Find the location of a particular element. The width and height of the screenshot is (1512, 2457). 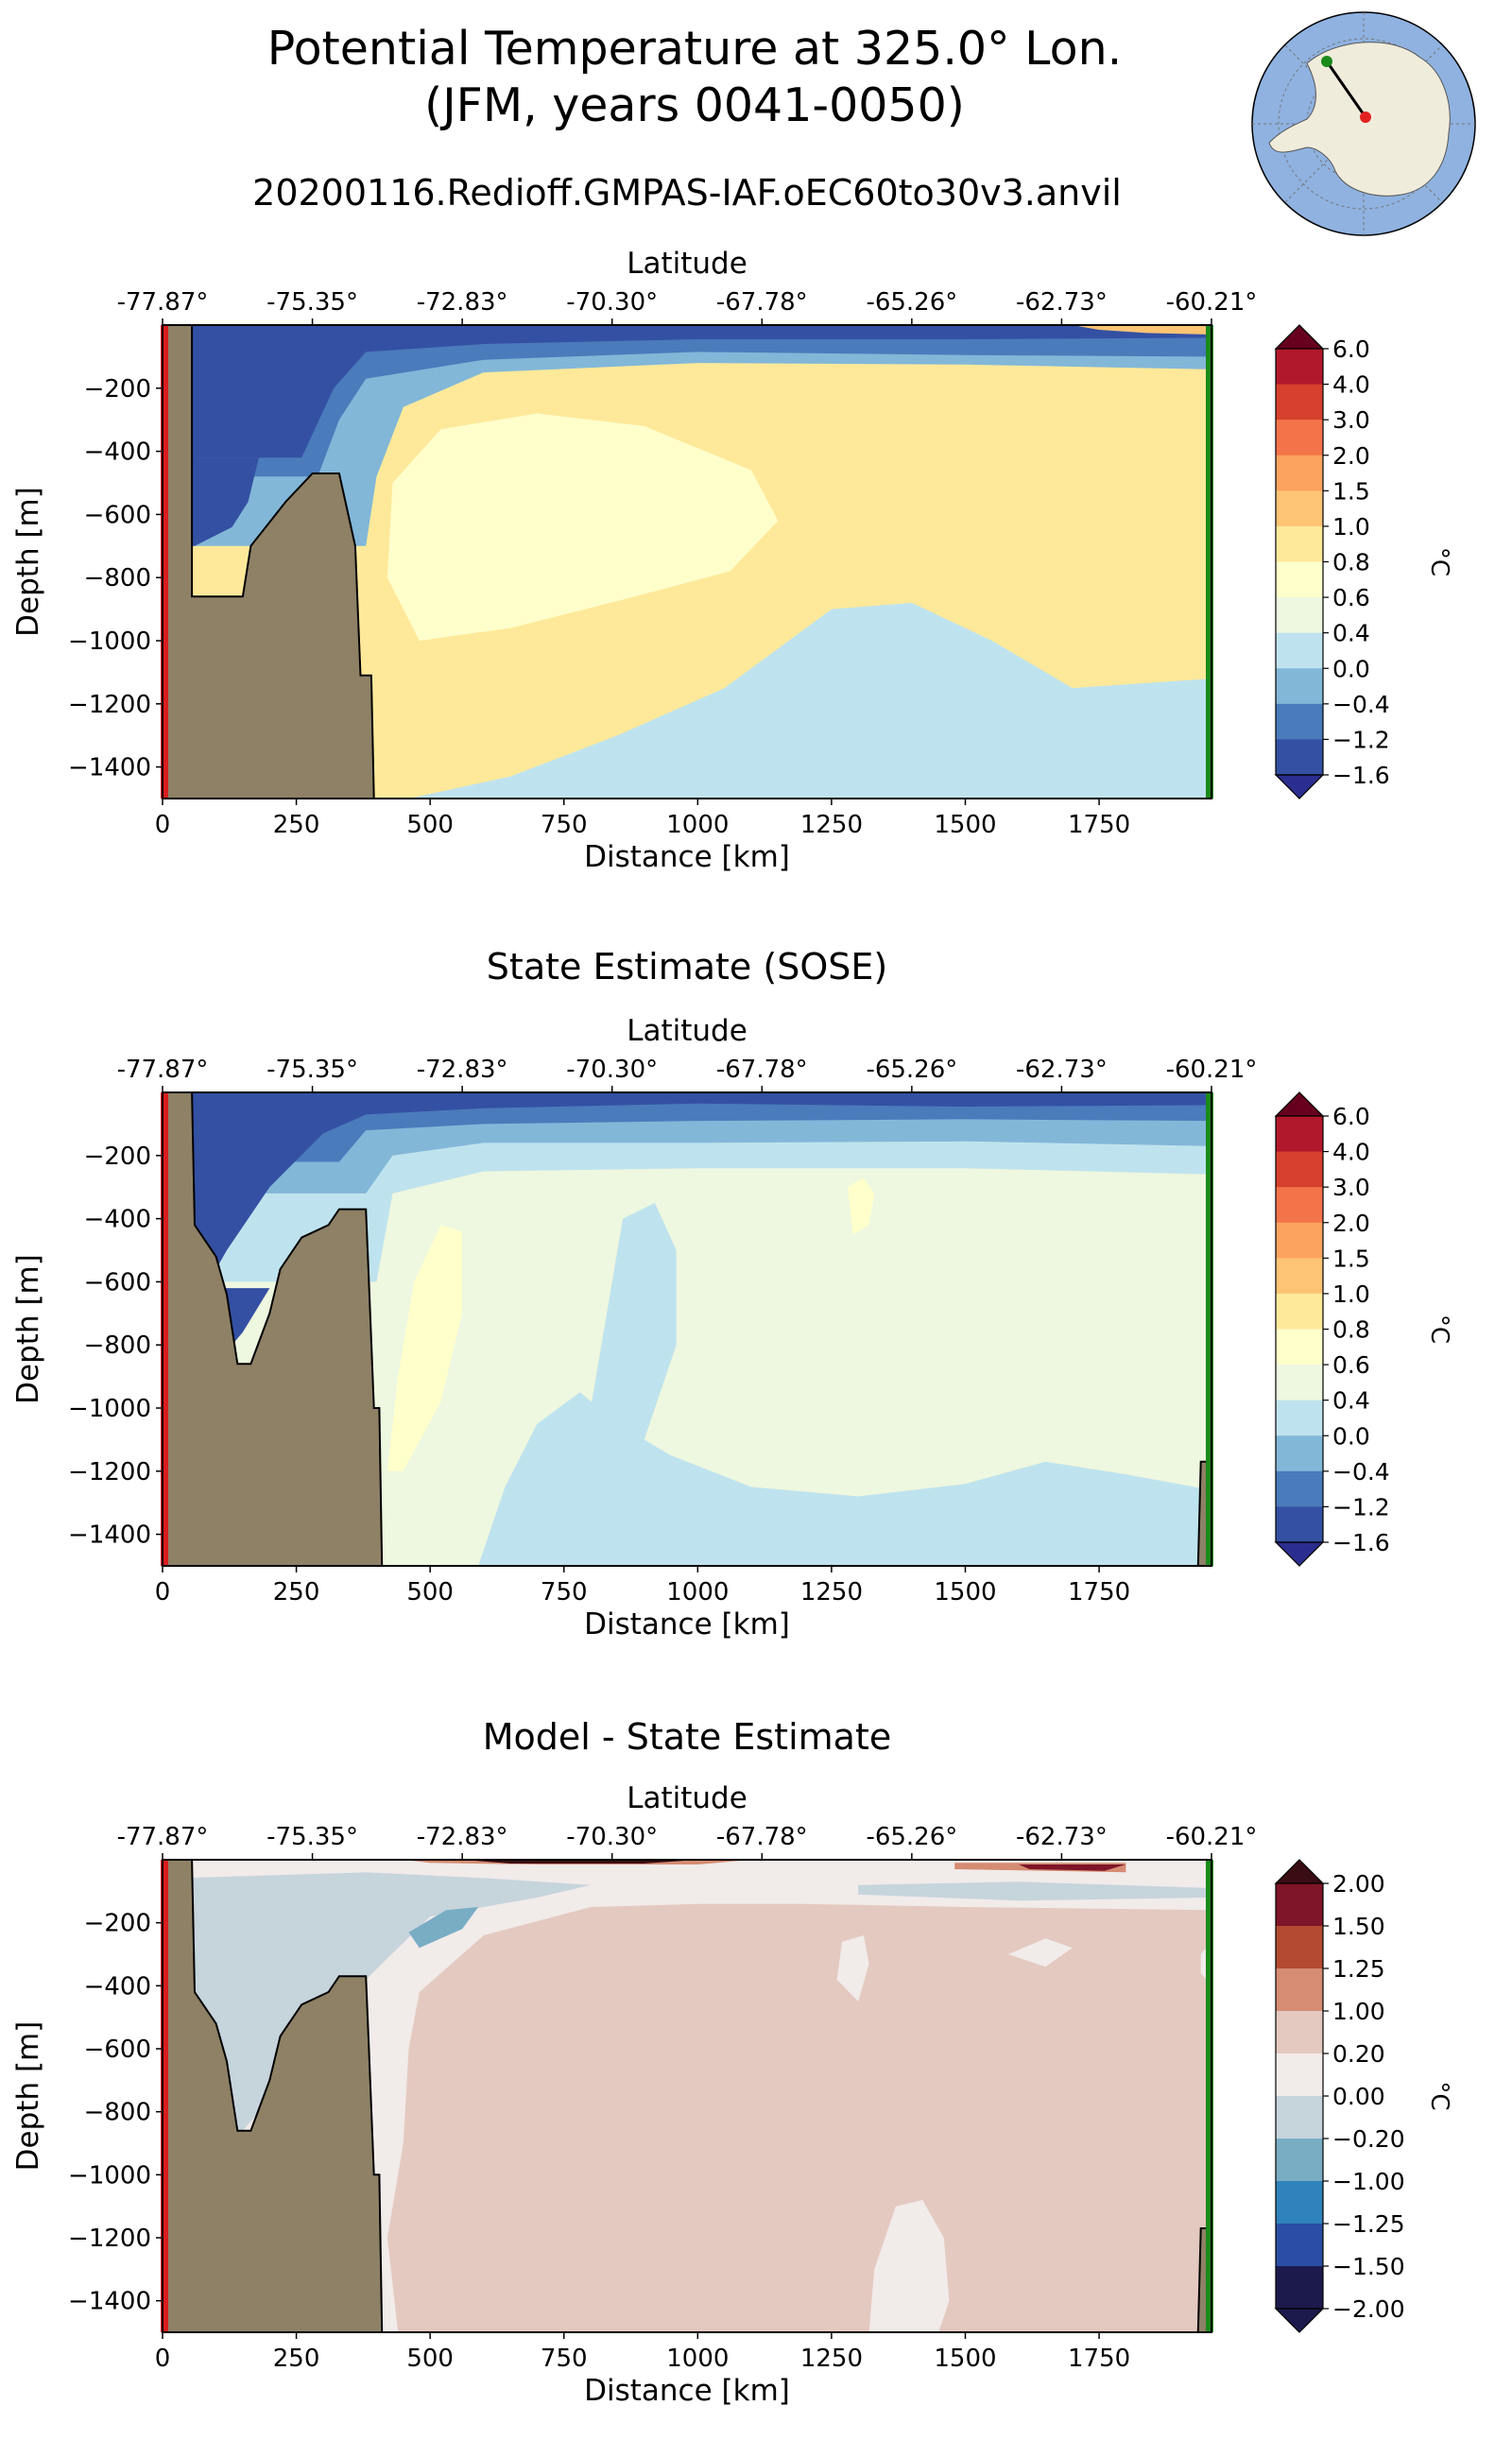

x-tick-label: 1750 is located at coordinates (1099, 1592).